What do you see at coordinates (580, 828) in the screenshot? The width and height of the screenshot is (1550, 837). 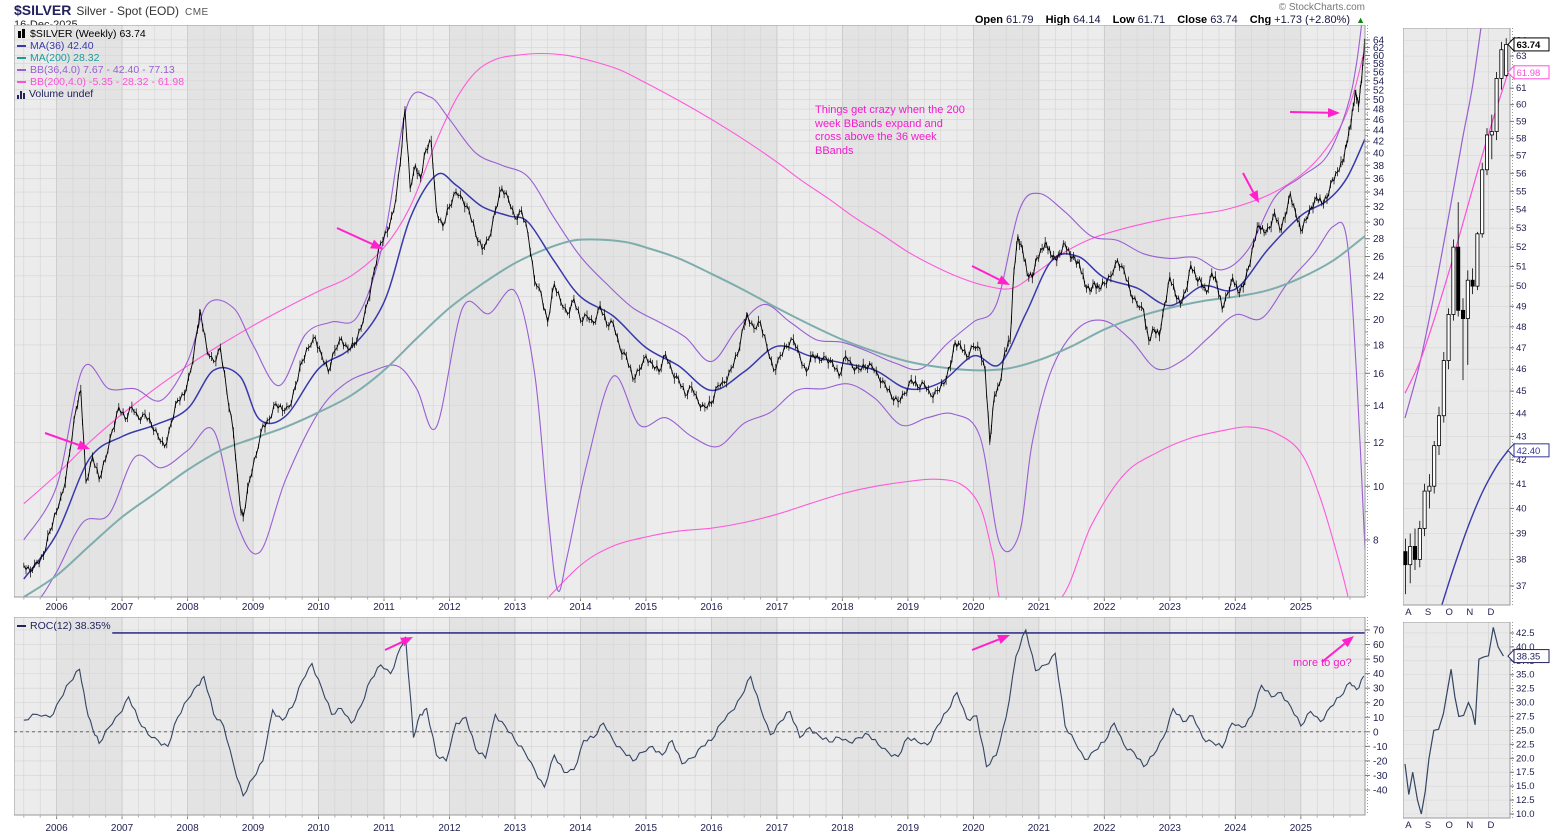 I see `svg-text: 2014` at bounding box center [580, 828].